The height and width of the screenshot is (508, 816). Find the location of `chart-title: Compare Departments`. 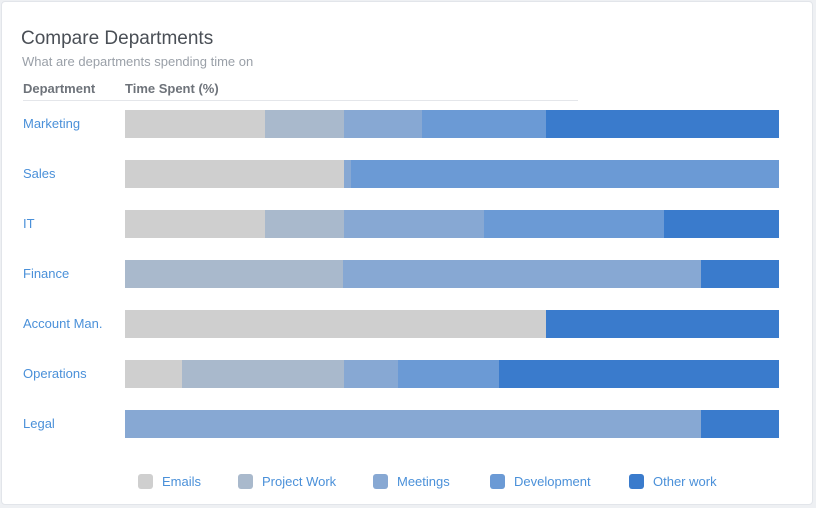

chart-title: Compare Departments is located at coordinates (117, 38).